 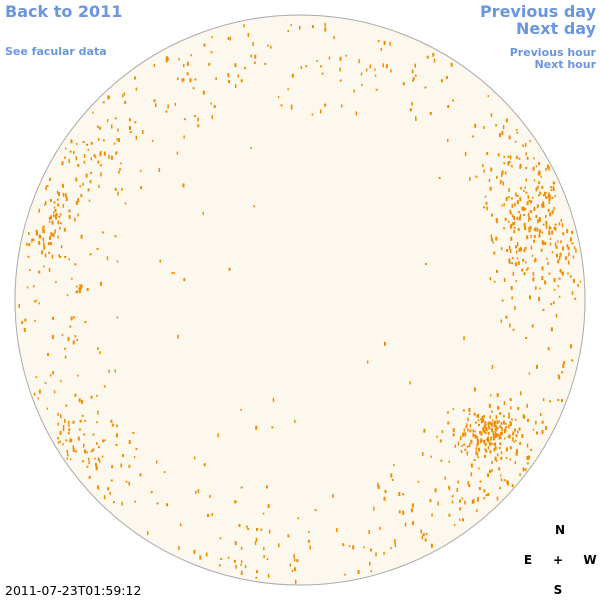 I want to click on compass-north: N, so click(x=560, y=530).